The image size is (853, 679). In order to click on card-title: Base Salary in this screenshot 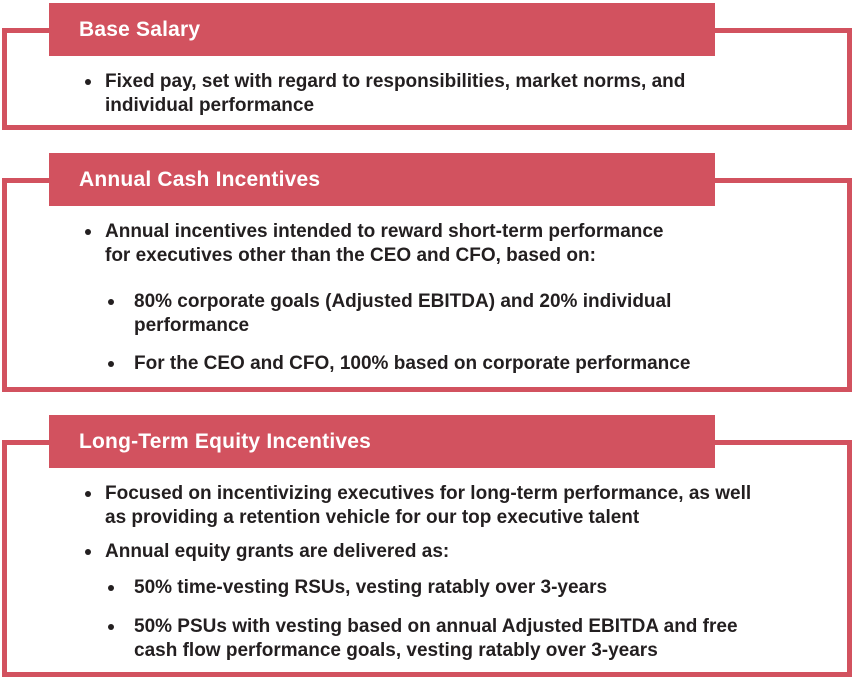, I will do `click(140, 29)`.